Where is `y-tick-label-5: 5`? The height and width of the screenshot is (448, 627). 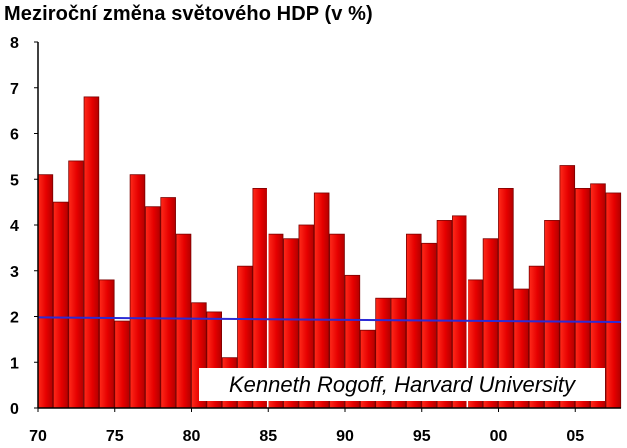 y-tick-label-5: 5 is located at coordinates (14, 180).